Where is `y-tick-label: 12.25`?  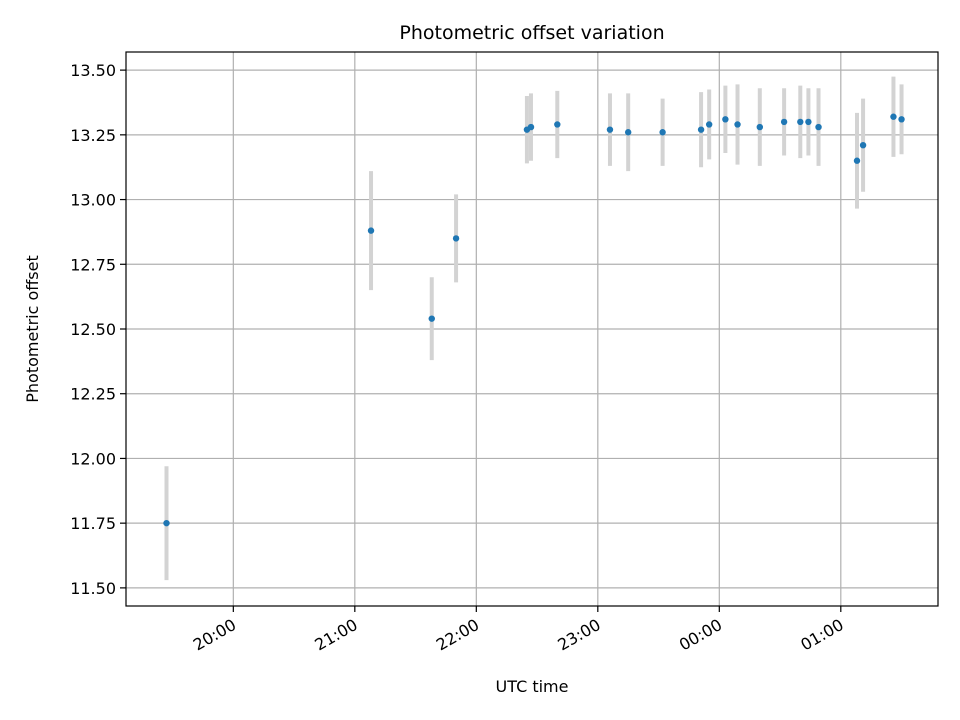
y-tick-label: 12.25 is located at coordinates (93, 394).